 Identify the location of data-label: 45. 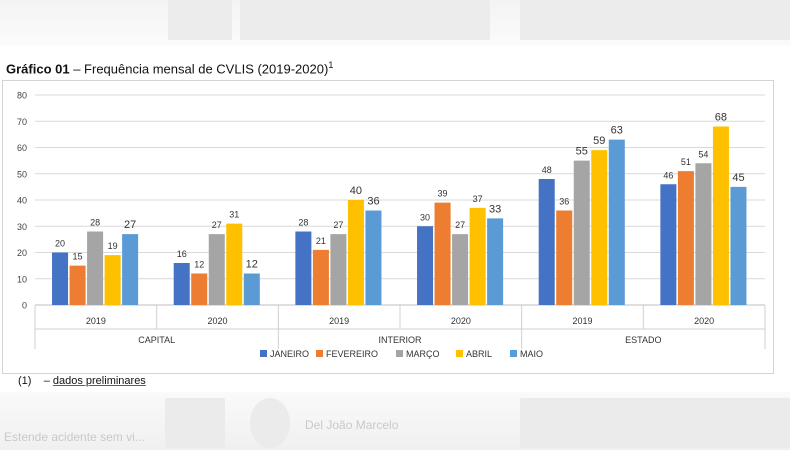
(738, 178).